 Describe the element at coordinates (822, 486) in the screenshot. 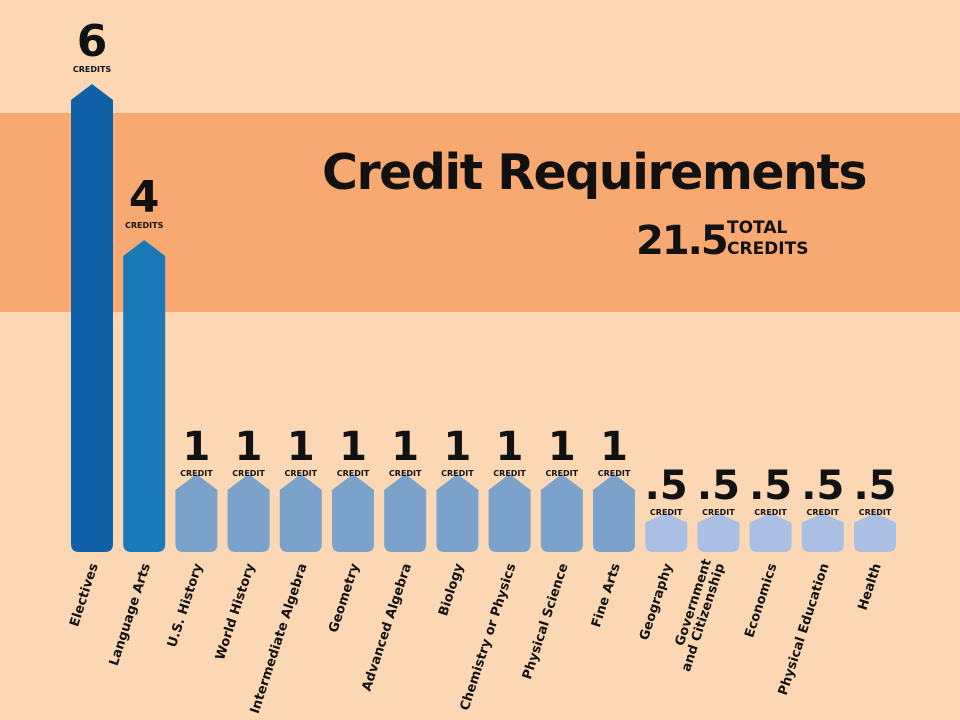

I see `value-label-14: .5` at that location.